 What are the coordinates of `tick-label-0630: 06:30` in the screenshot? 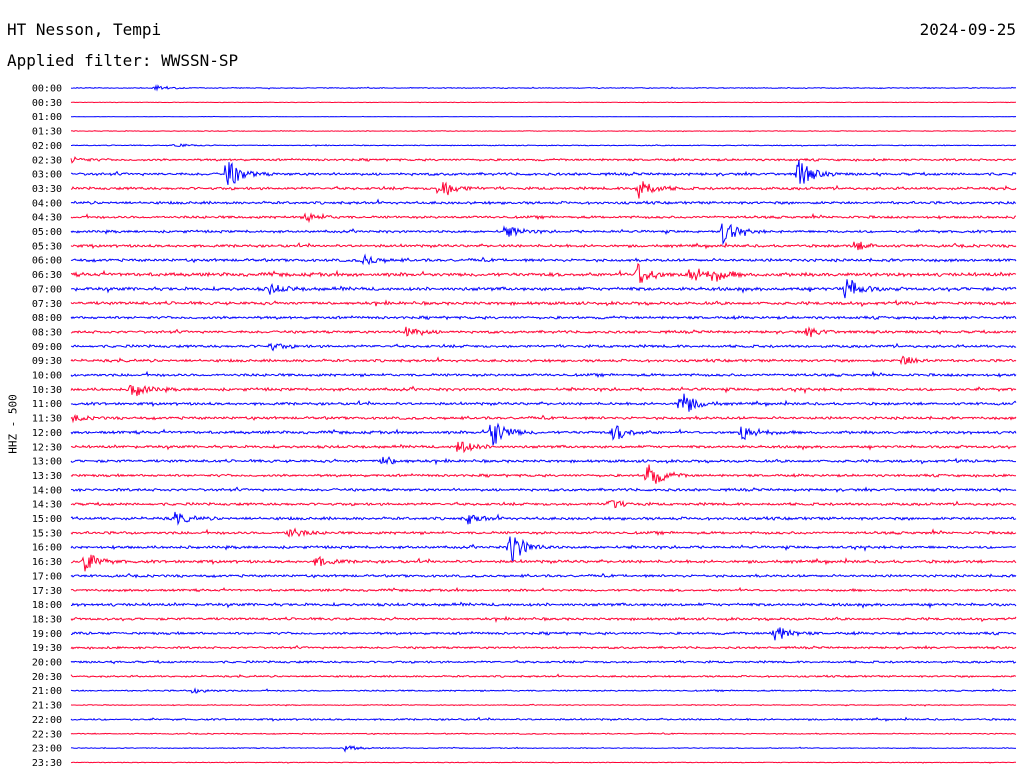 It's located at (47, 275).